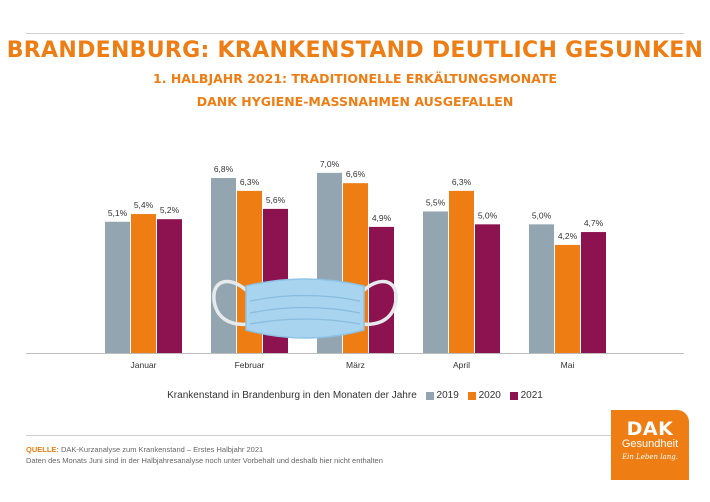 The image size is (710, 502). What do you see at coordinates (513, 395) in the screenshot?
I see `legend-swatch-2021` at bounding box center [513, 395].